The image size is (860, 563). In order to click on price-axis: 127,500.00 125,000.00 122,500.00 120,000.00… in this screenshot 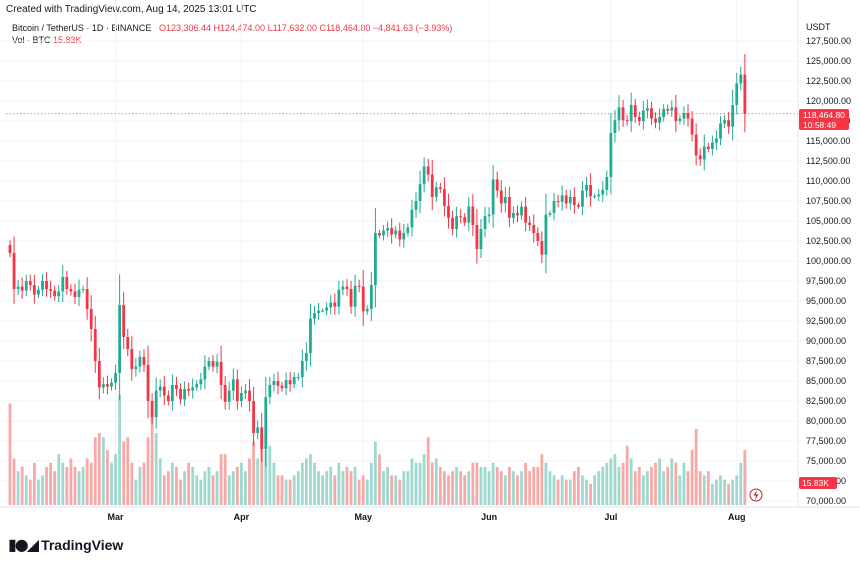, I will do `click(828, 271)`.